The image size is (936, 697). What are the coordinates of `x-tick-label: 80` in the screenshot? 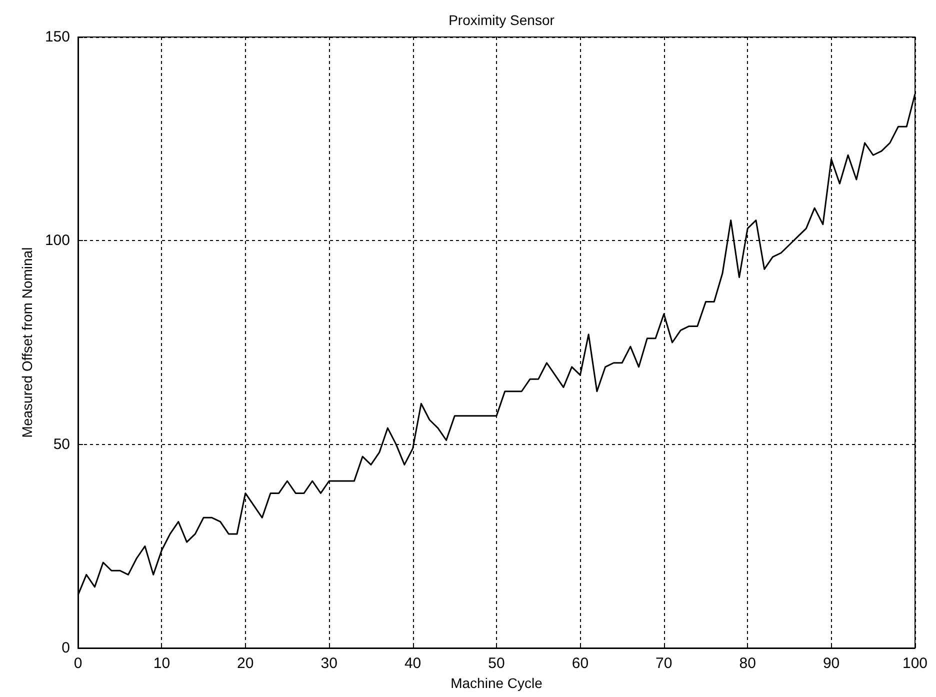 It's located at (747, 663).